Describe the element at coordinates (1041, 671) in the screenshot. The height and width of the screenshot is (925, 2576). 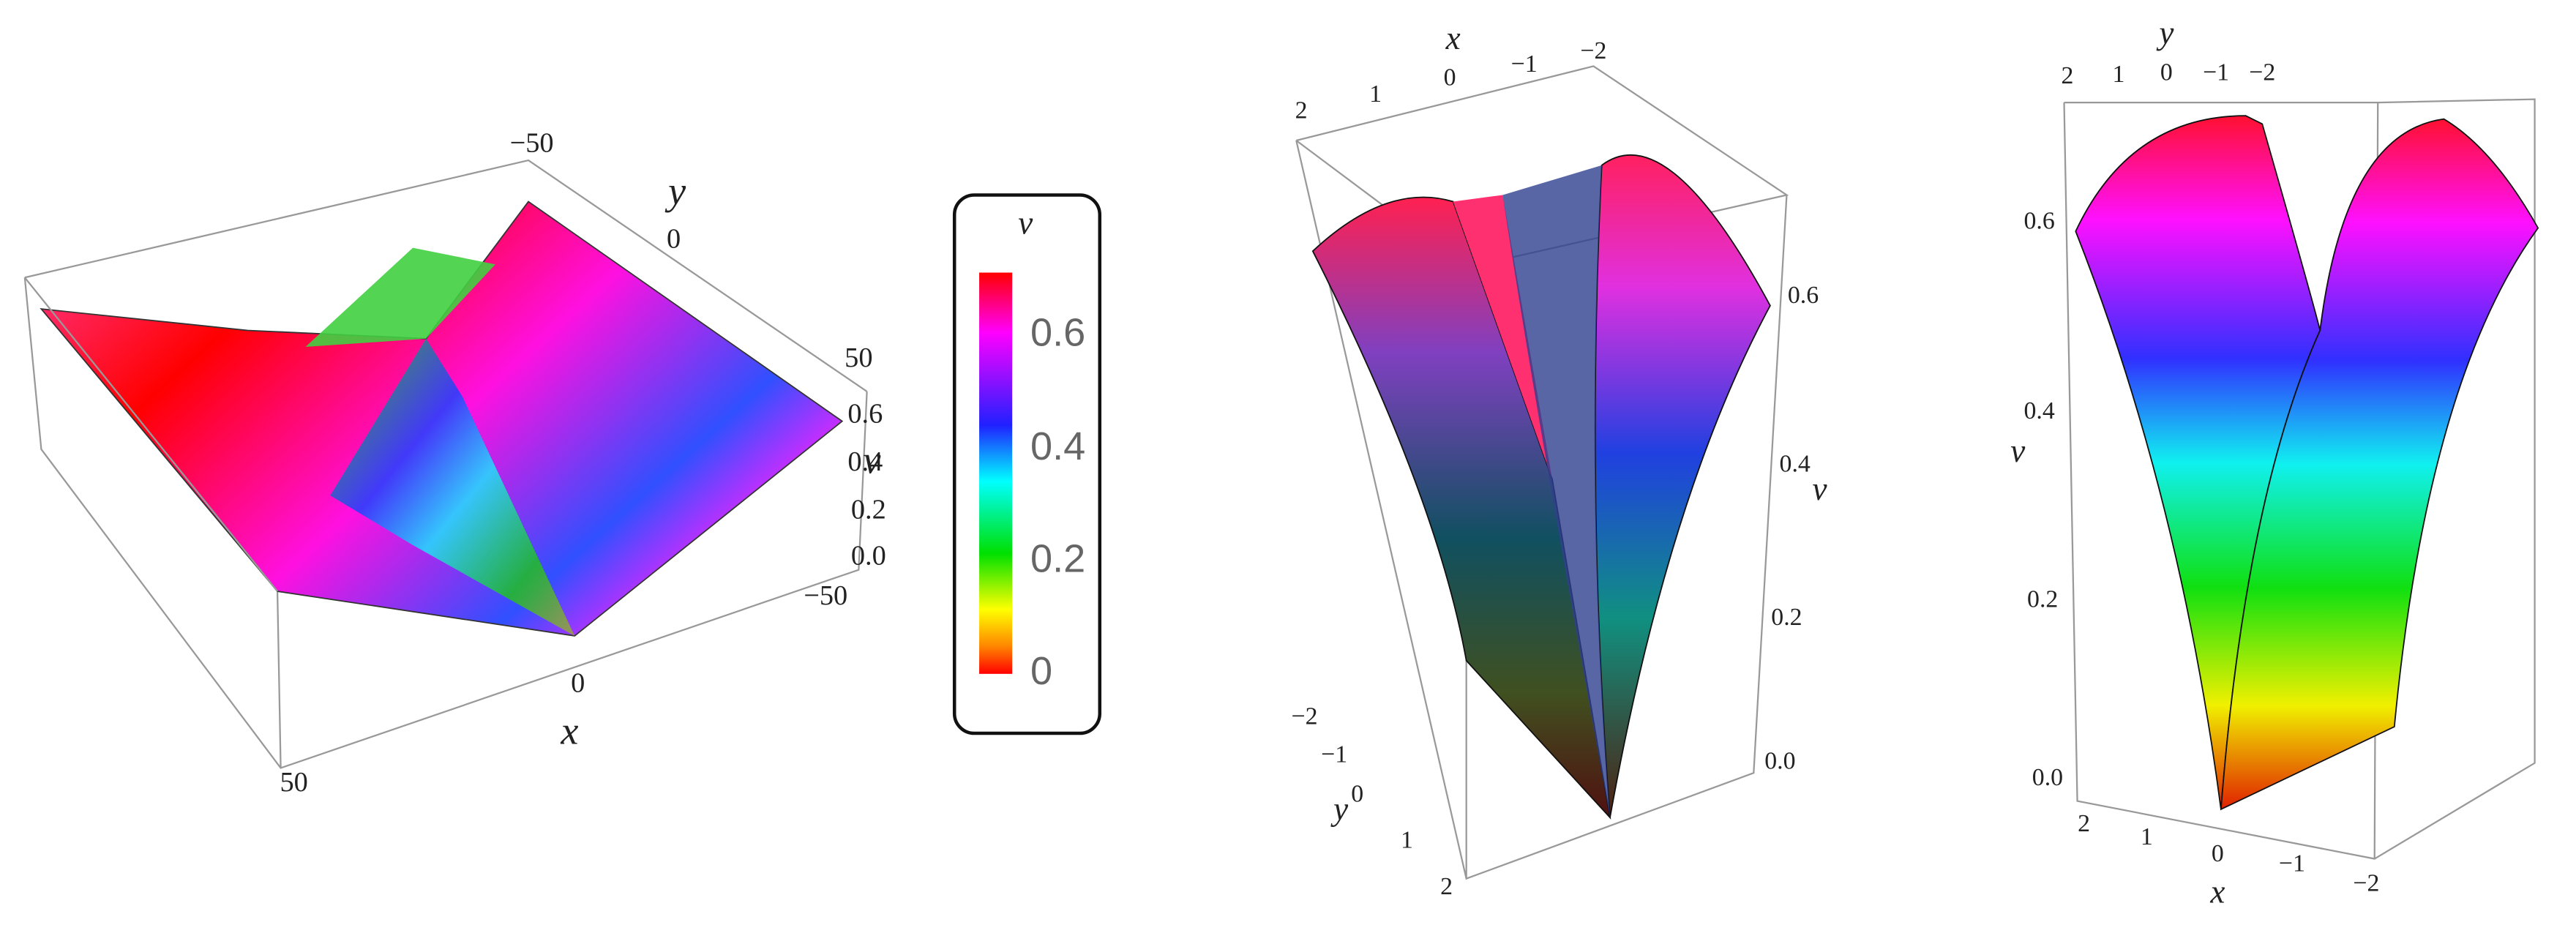
I see `colorbar-tick-label: 0` at that location.